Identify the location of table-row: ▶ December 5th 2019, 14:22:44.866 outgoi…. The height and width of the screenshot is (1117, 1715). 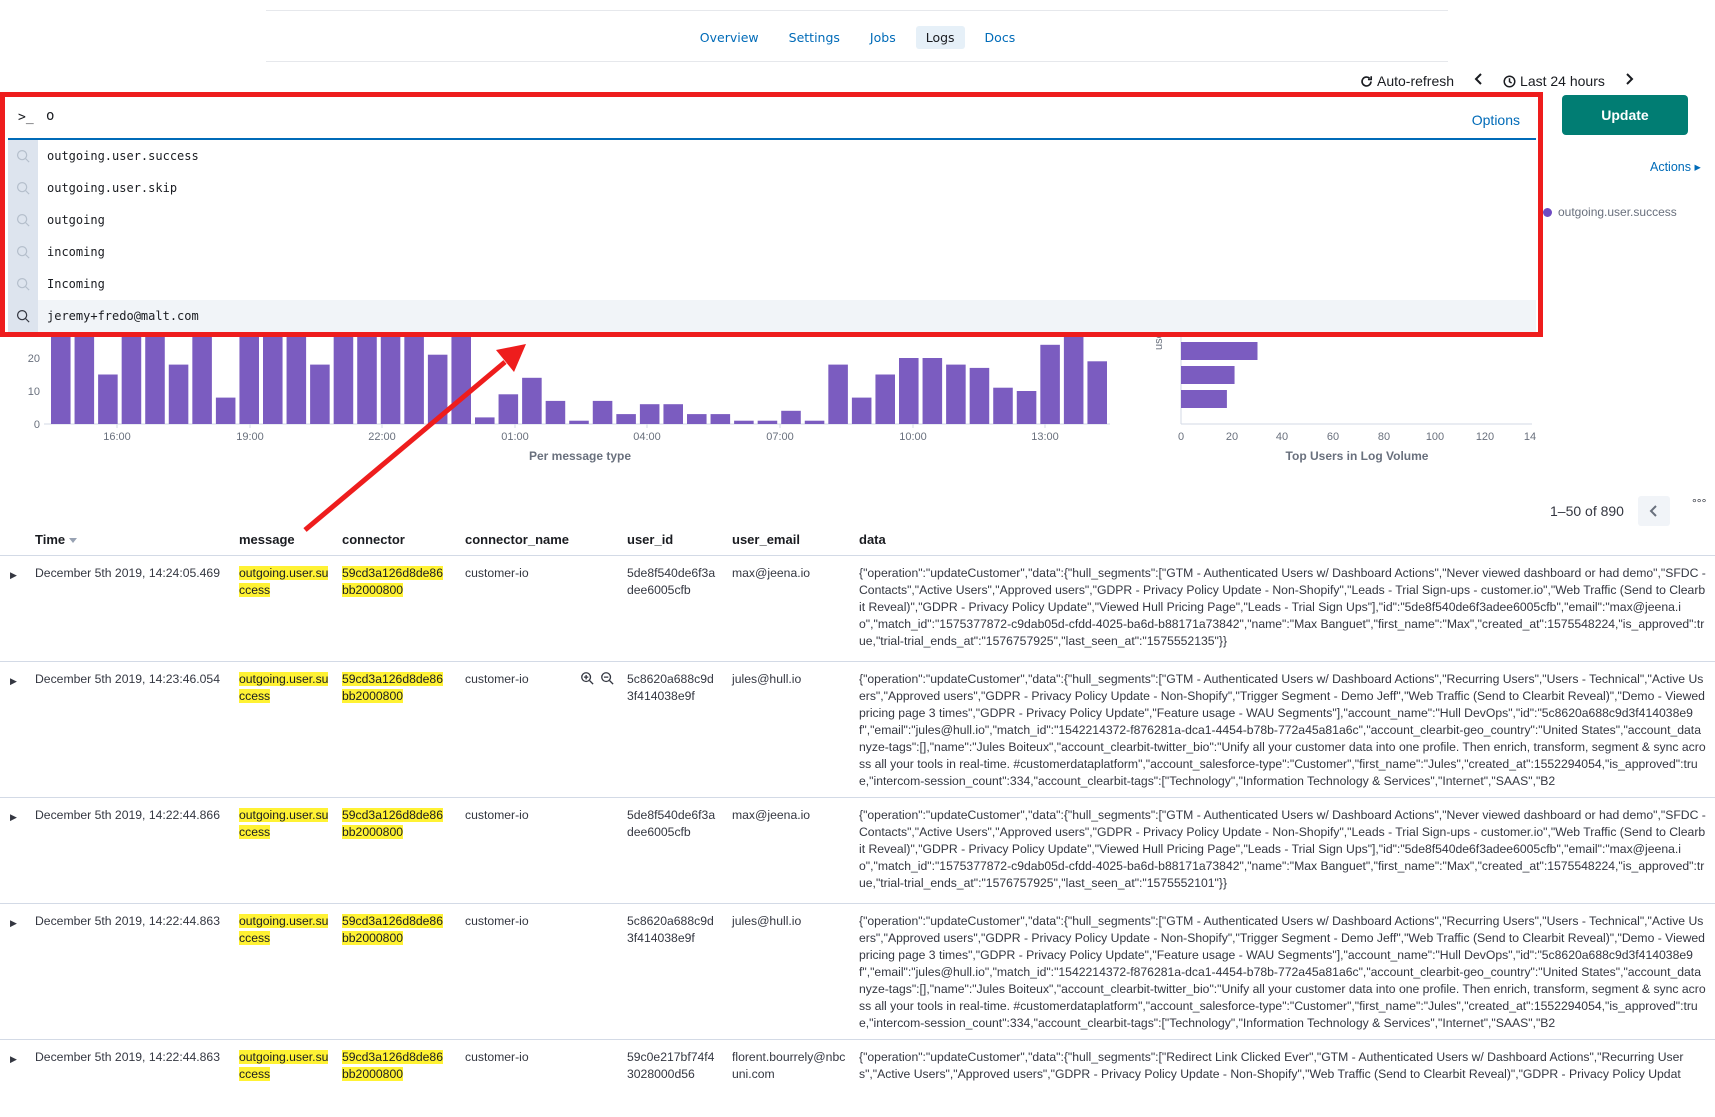
(857, 851).